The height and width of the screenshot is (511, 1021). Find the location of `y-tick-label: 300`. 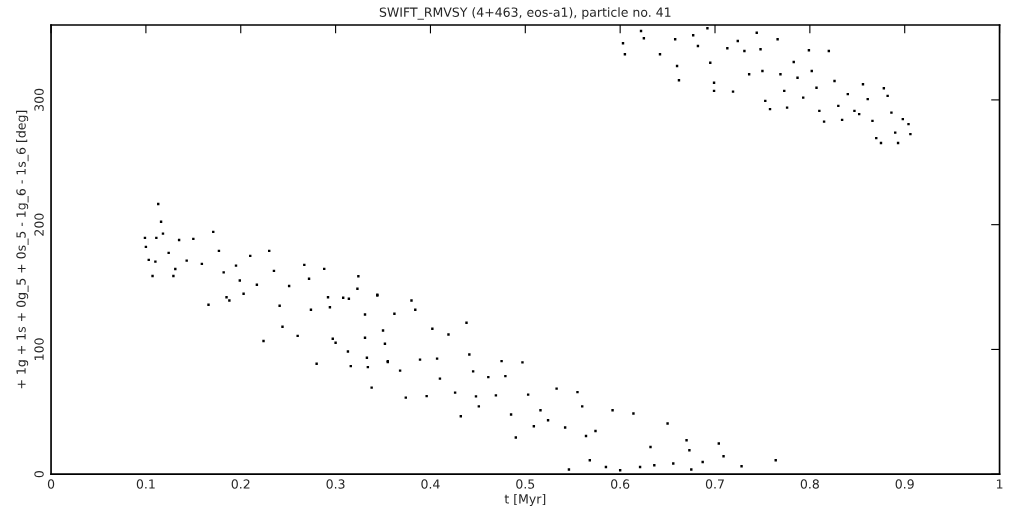

y-tick-label: 300 is located at coordinates (39, 99).